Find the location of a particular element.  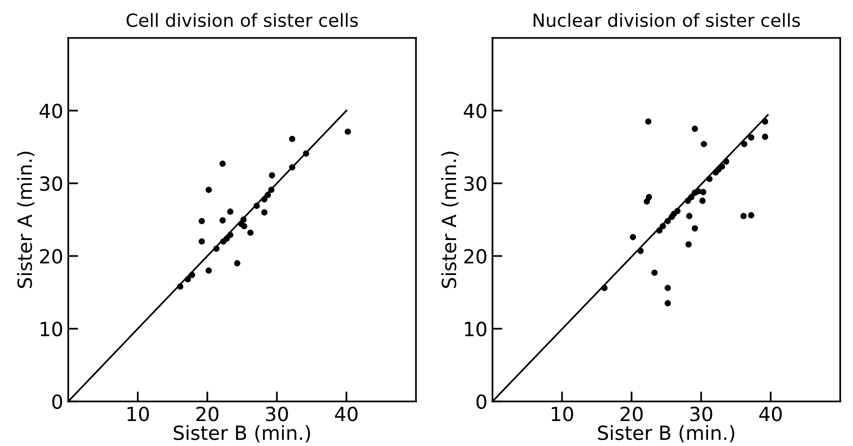

chart-title: Nuclear division of sister cells is located at coordinates (667, 20).